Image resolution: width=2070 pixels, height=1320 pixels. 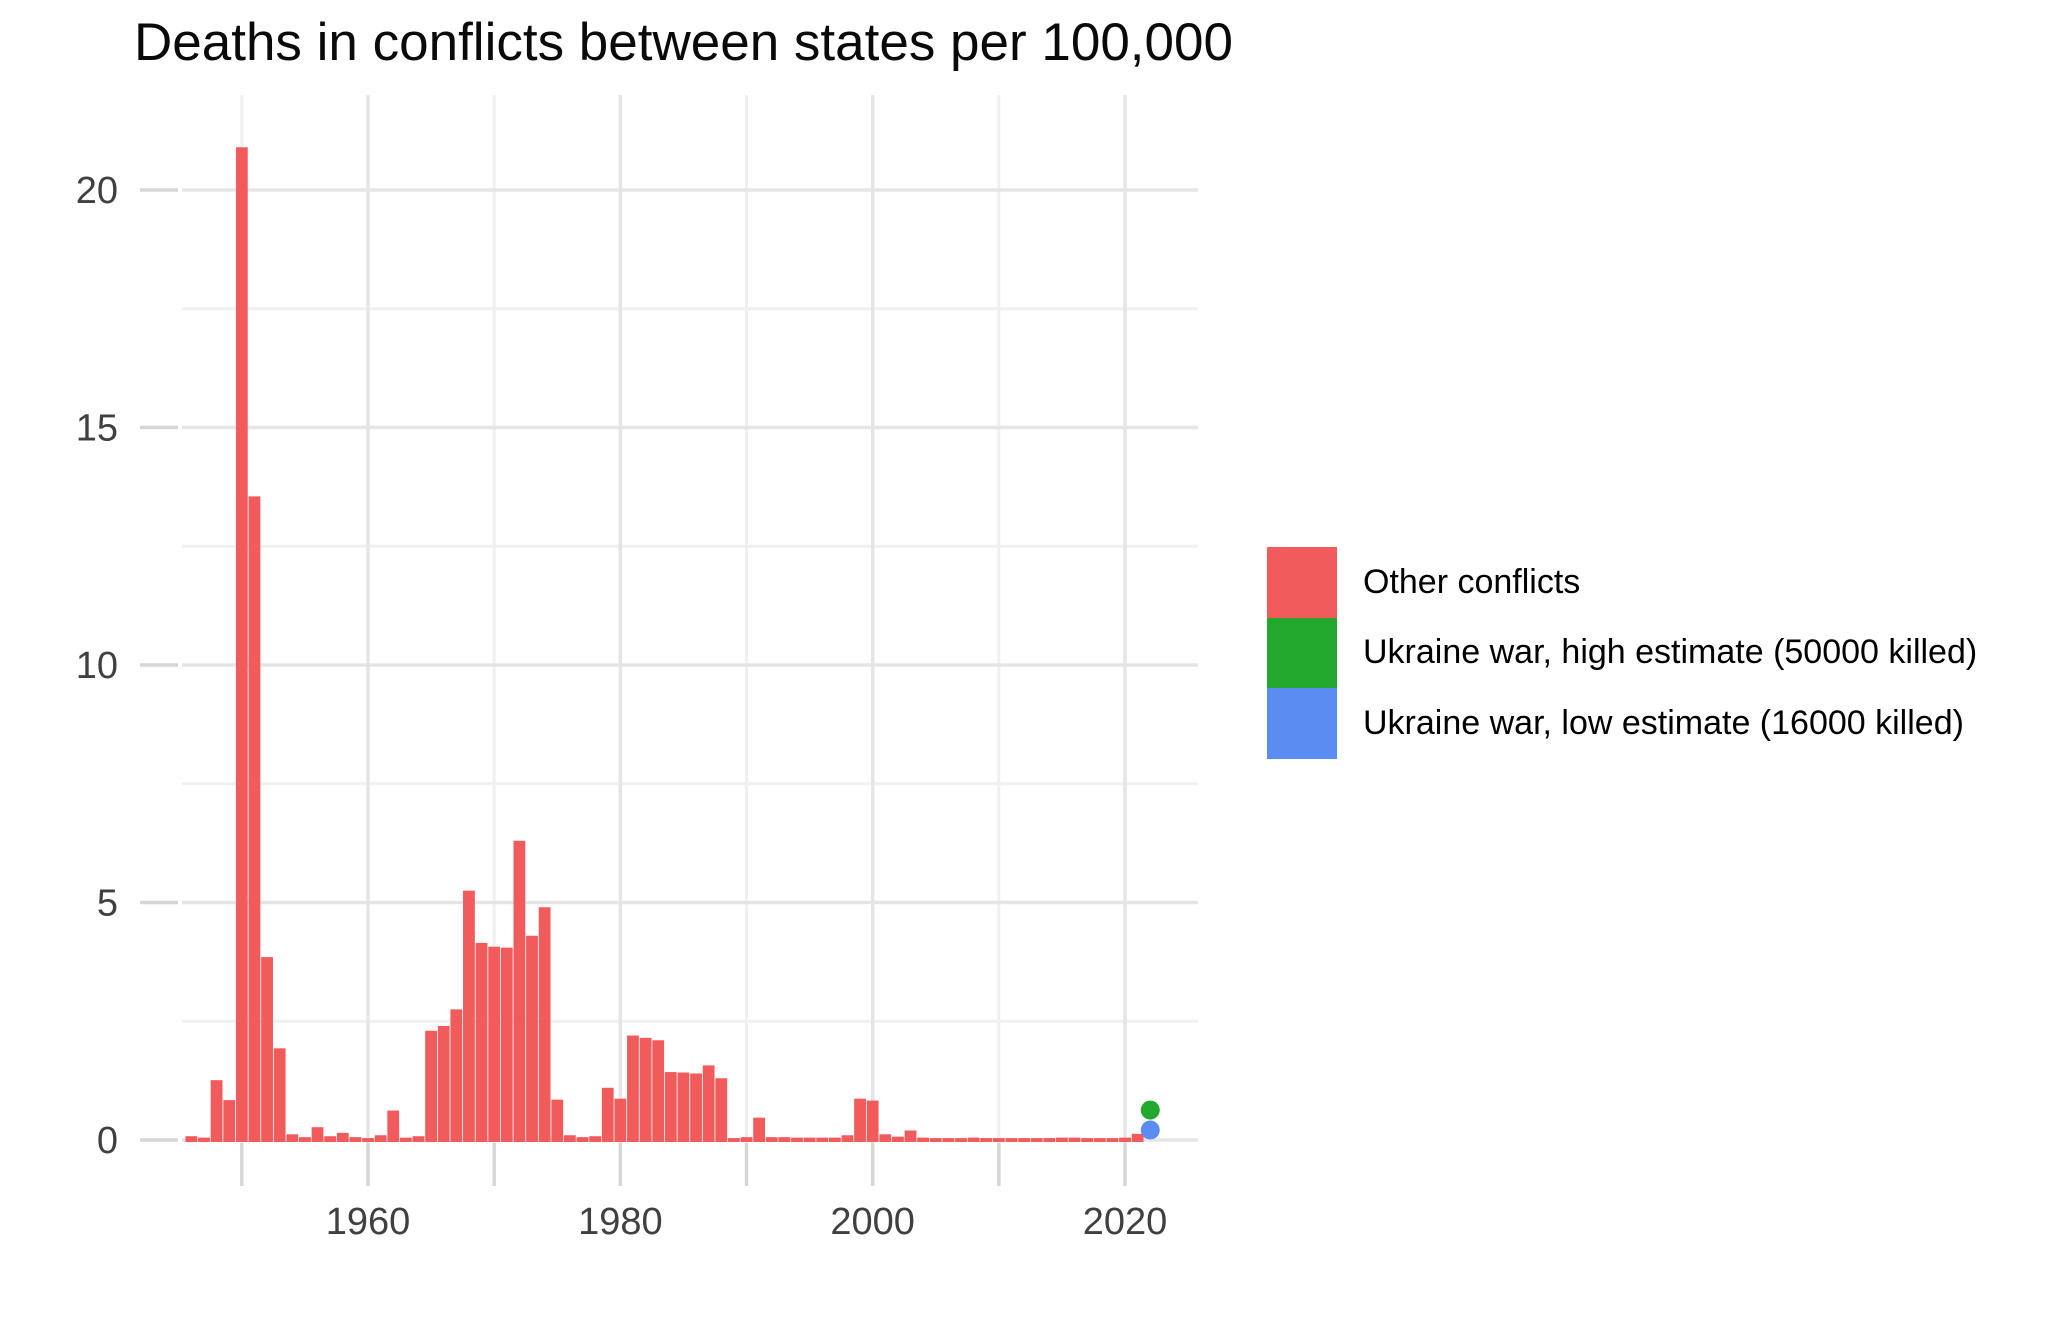 I want to click on bar-1964, so click(x=418, y=1139).